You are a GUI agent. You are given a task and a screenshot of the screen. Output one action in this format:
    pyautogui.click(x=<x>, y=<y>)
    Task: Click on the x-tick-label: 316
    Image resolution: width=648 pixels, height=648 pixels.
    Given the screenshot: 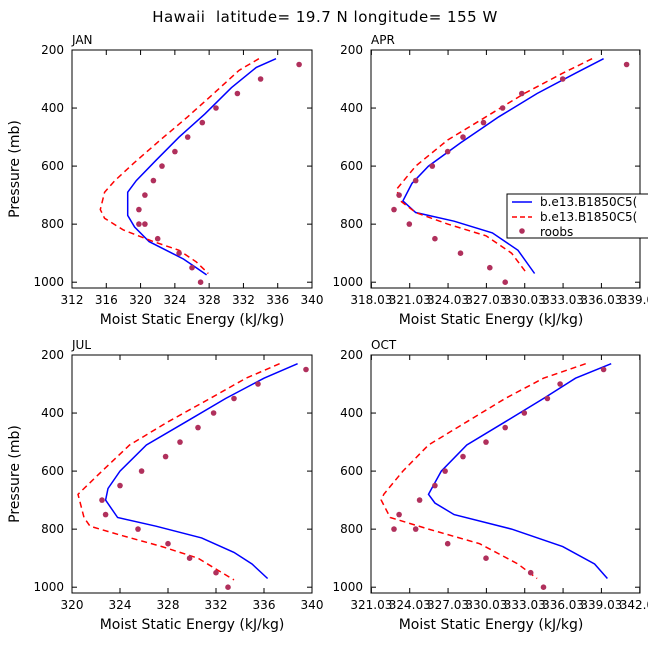 What is the action you would take?
    pyautogui.click(x=106, y=300)
    